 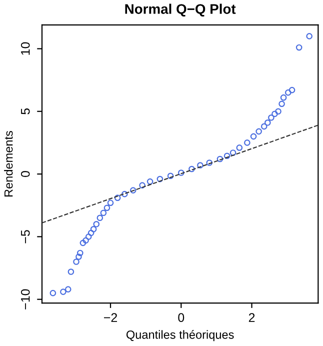 What do you see at coordinates (25, 237) in the screenshot?
I see `y-tick-label: −5` at bounding box center [25, 237].